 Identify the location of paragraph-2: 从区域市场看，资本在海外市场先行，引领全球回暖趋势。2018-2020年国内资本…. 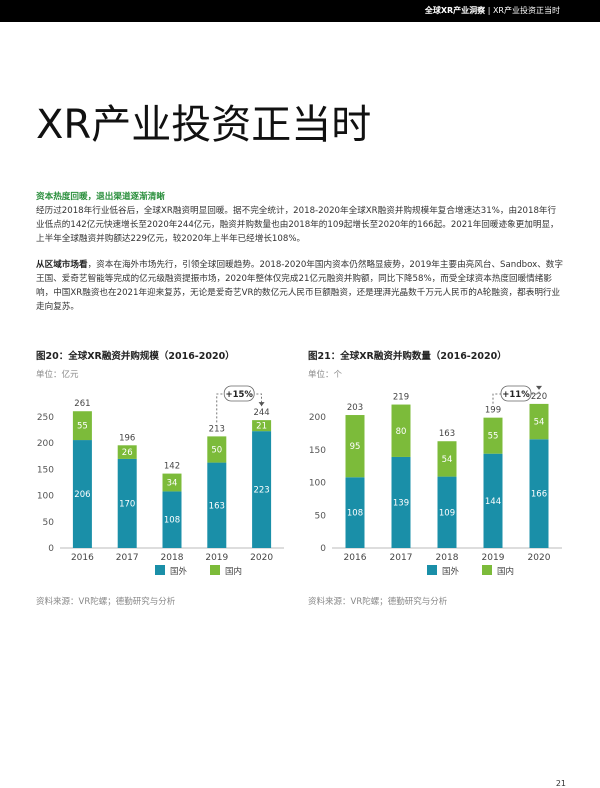
(300, 286).